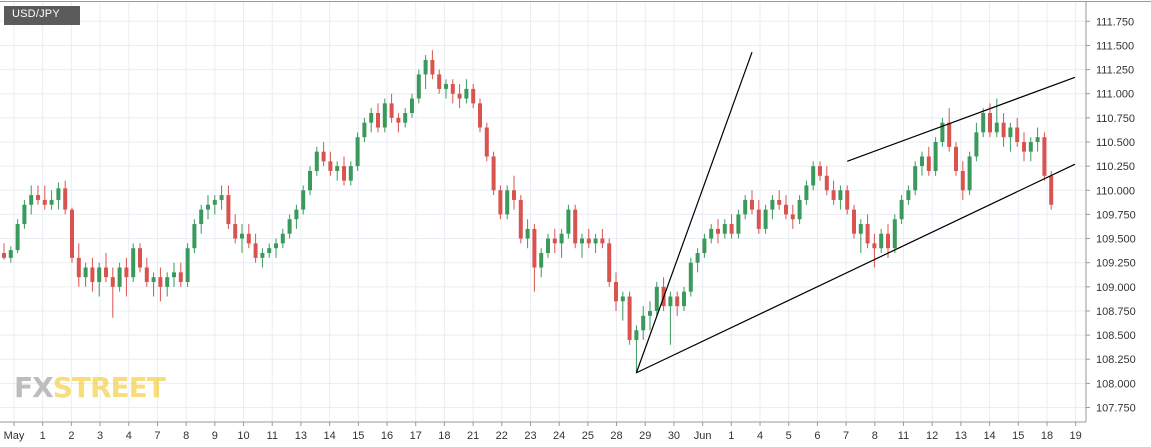  I want to click on y-tick-label: 108.500, so click(1116, 336).